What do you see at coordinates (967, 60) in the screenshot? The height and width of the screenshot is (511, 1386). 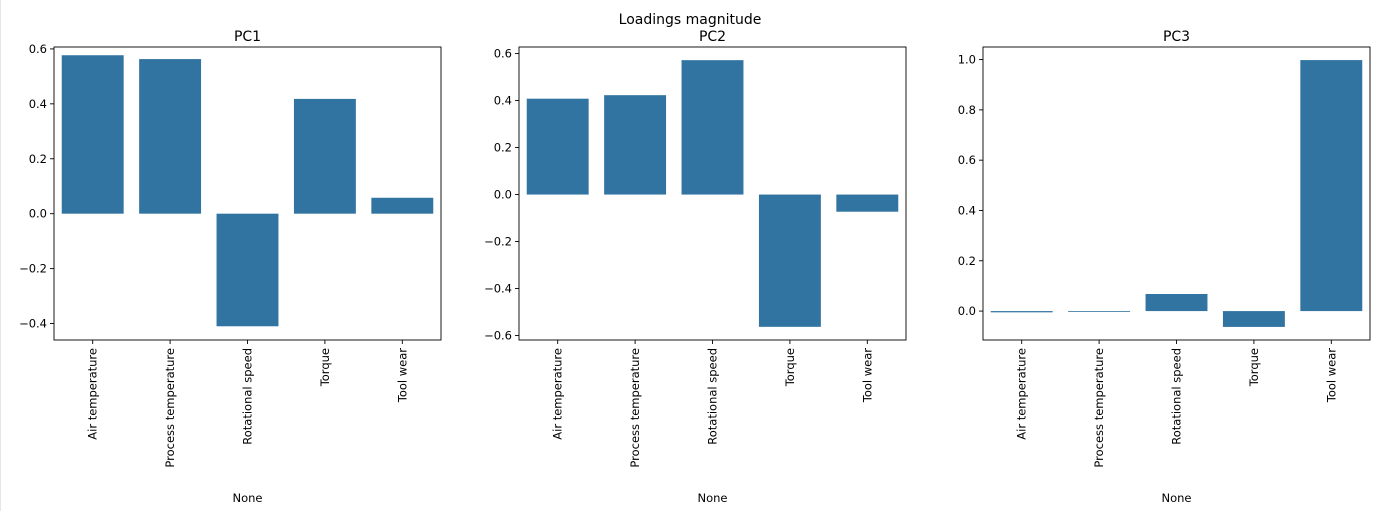 I see `y-tick-label: 1.0` at bounding box center [967, 60].